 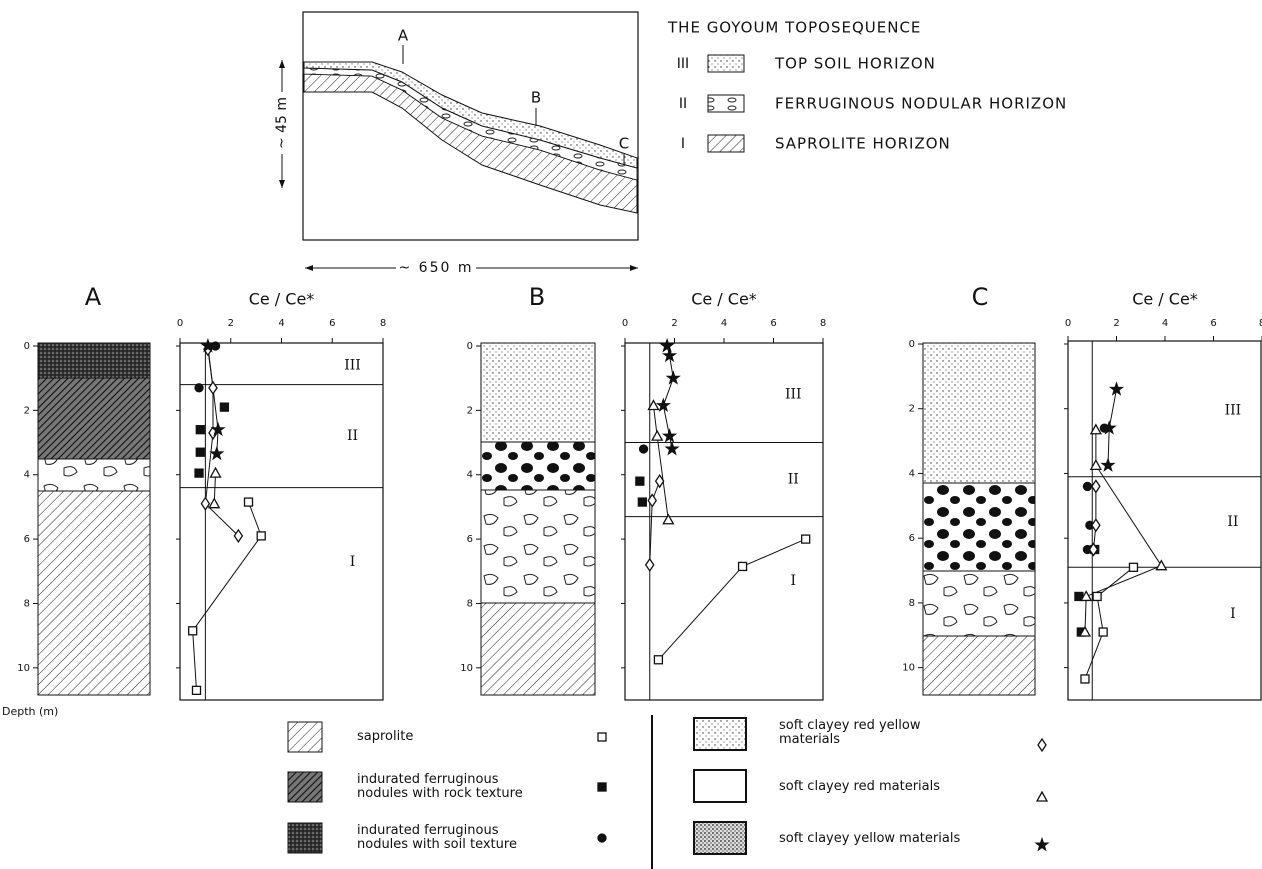 I want to click on horizon-label: II, so click(x=1232, y=522).